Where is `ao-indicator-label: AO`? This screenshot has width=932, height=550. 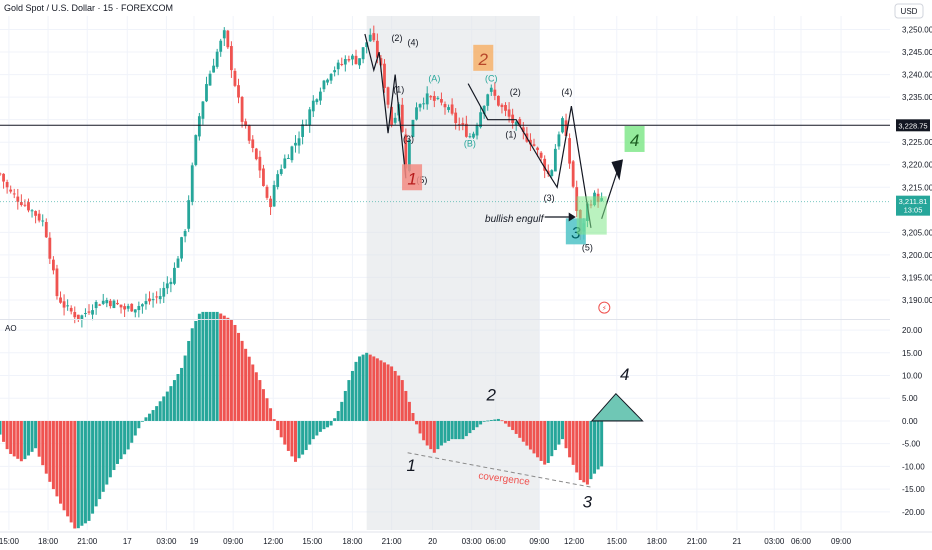
ao-indicator-label: AO is located at coordinates (11, 328).